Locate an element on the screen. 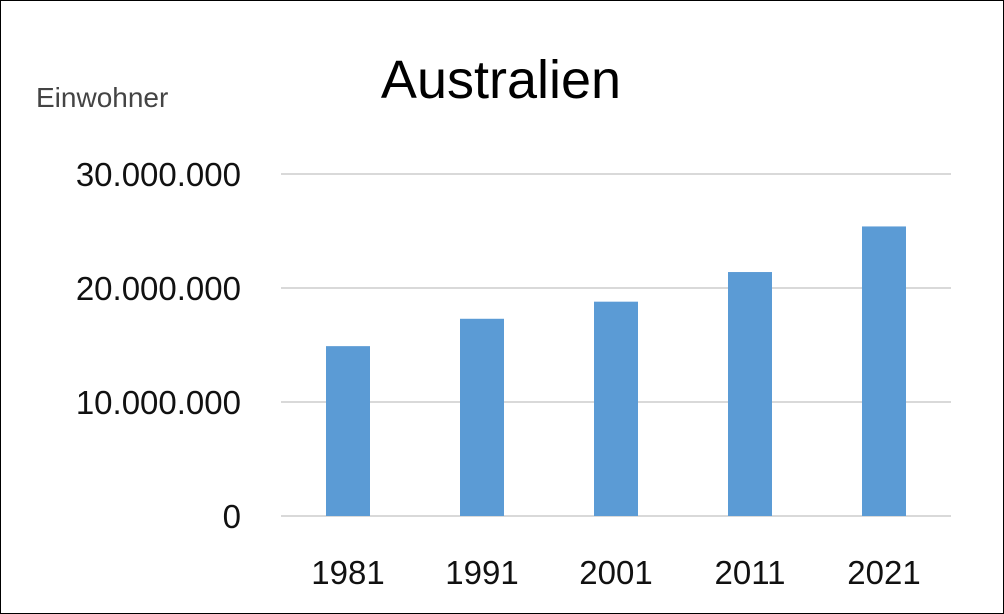 Image resolution: width=1004 pixels, height=614 pixels. bar-1981 is located at coordinates (348, 431).